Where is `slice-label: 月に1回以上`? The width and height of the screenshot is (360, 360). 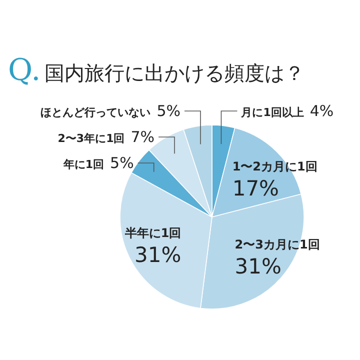
slice-label: 月に1回以上 is located at coordinates (272, 112).